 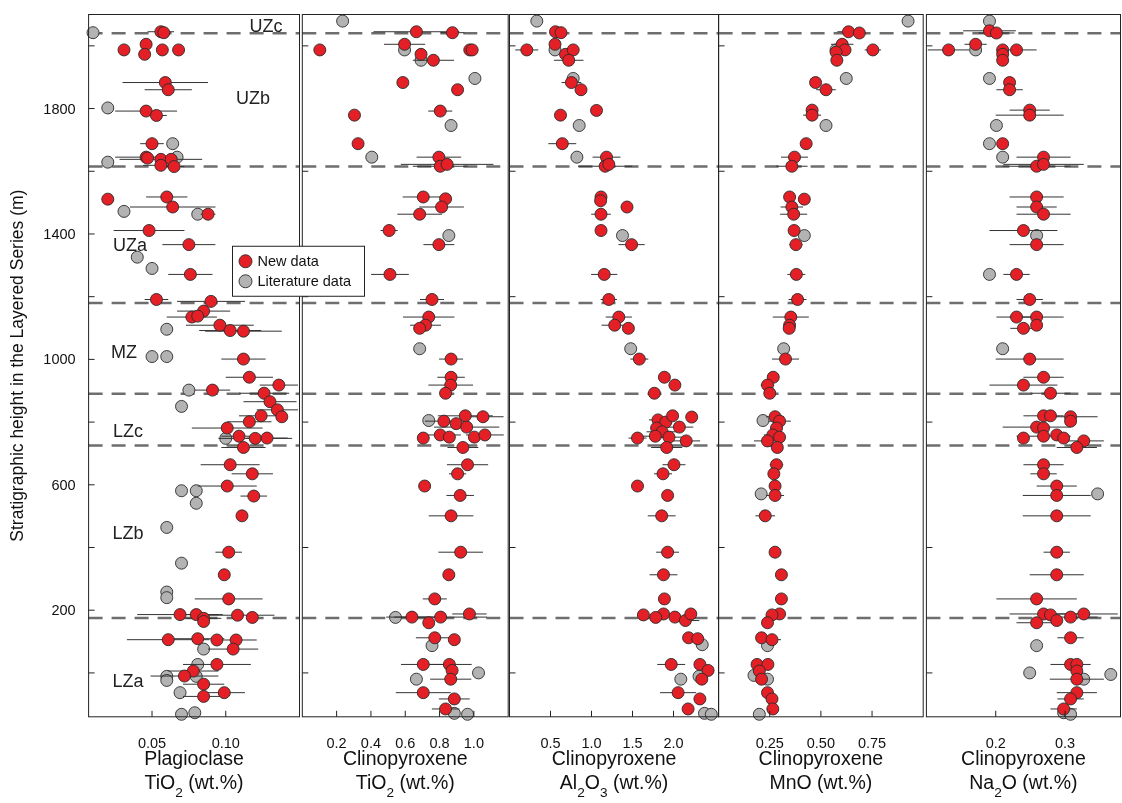 What do you see at coordinates (266, 26) in the screenshot?
I see `annotation: UZc` at bounding box center [266, 26].